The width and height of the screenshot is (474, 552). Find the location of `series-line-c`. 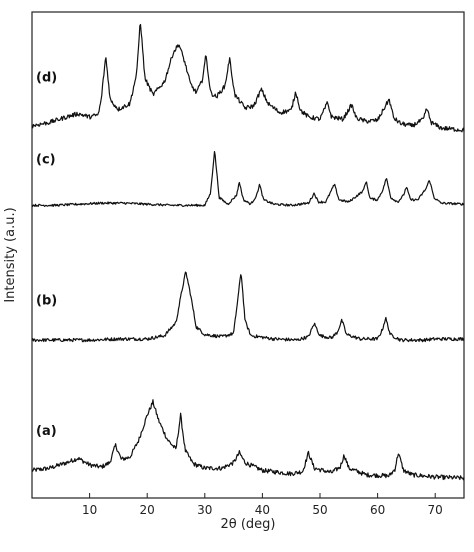

series-line-c is located at coordinates (248, 178).